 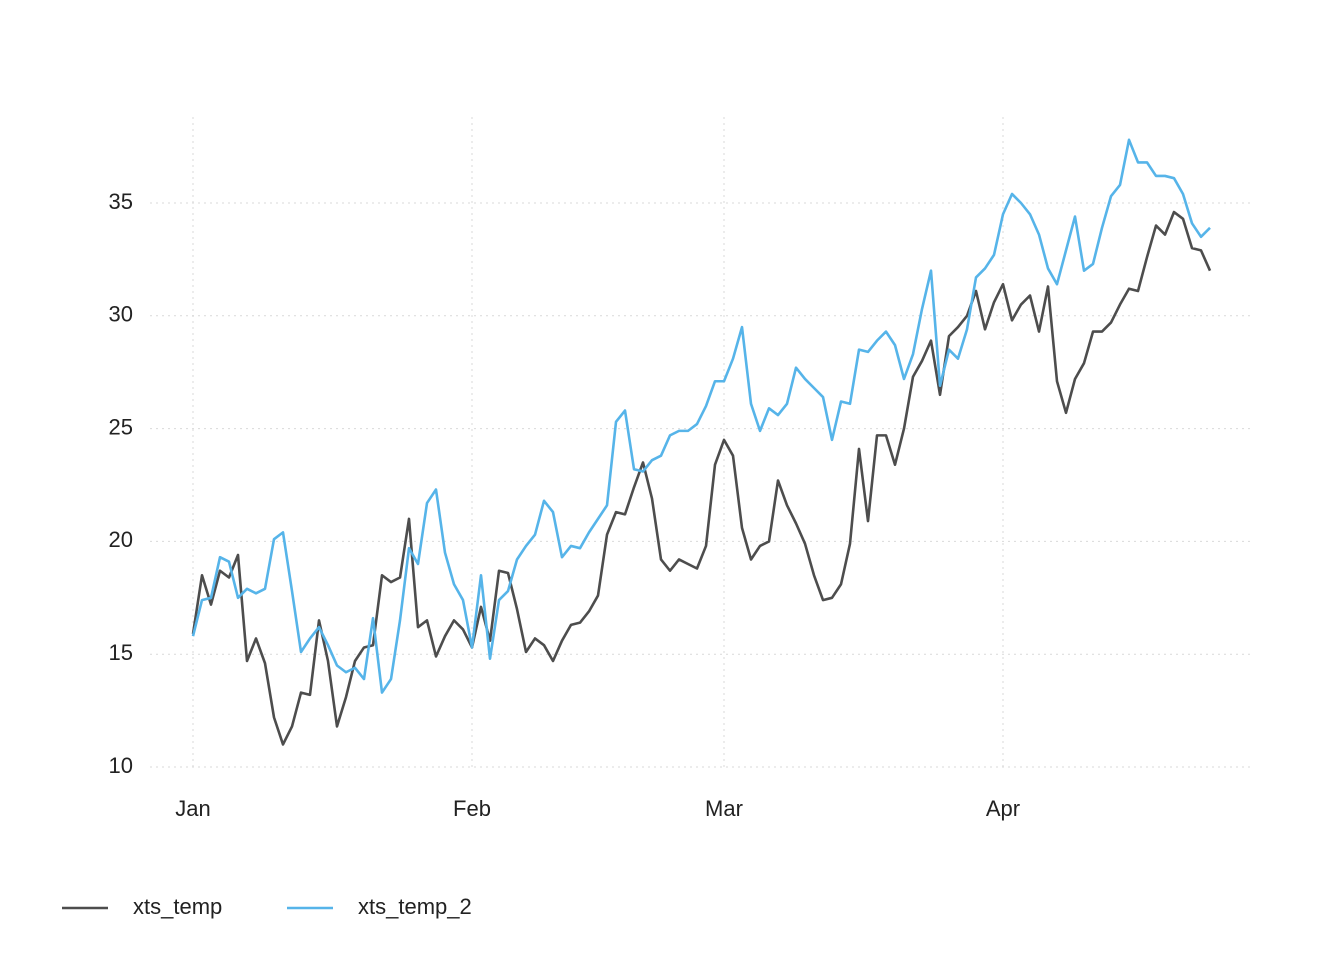 I want to click on x-tick-label: Jan, so click(x=192, y=808).